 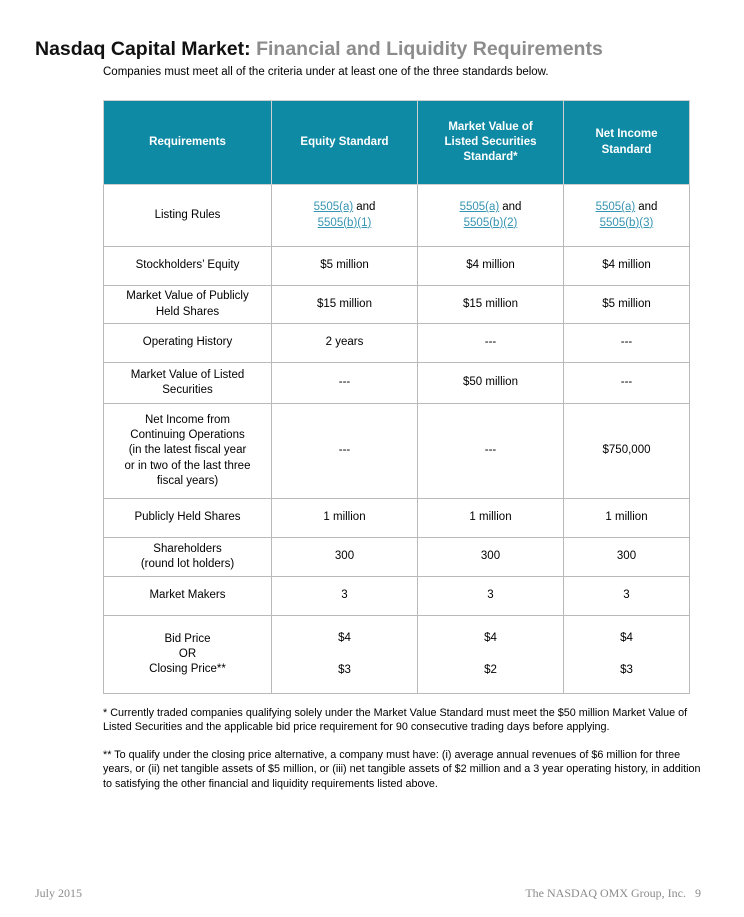 What do you see at coordinates (605, 893) in the screenshot?
I see `footer-company-name: The NASDAQ OMX Group, Inc.` at bounding box center [605, 893].